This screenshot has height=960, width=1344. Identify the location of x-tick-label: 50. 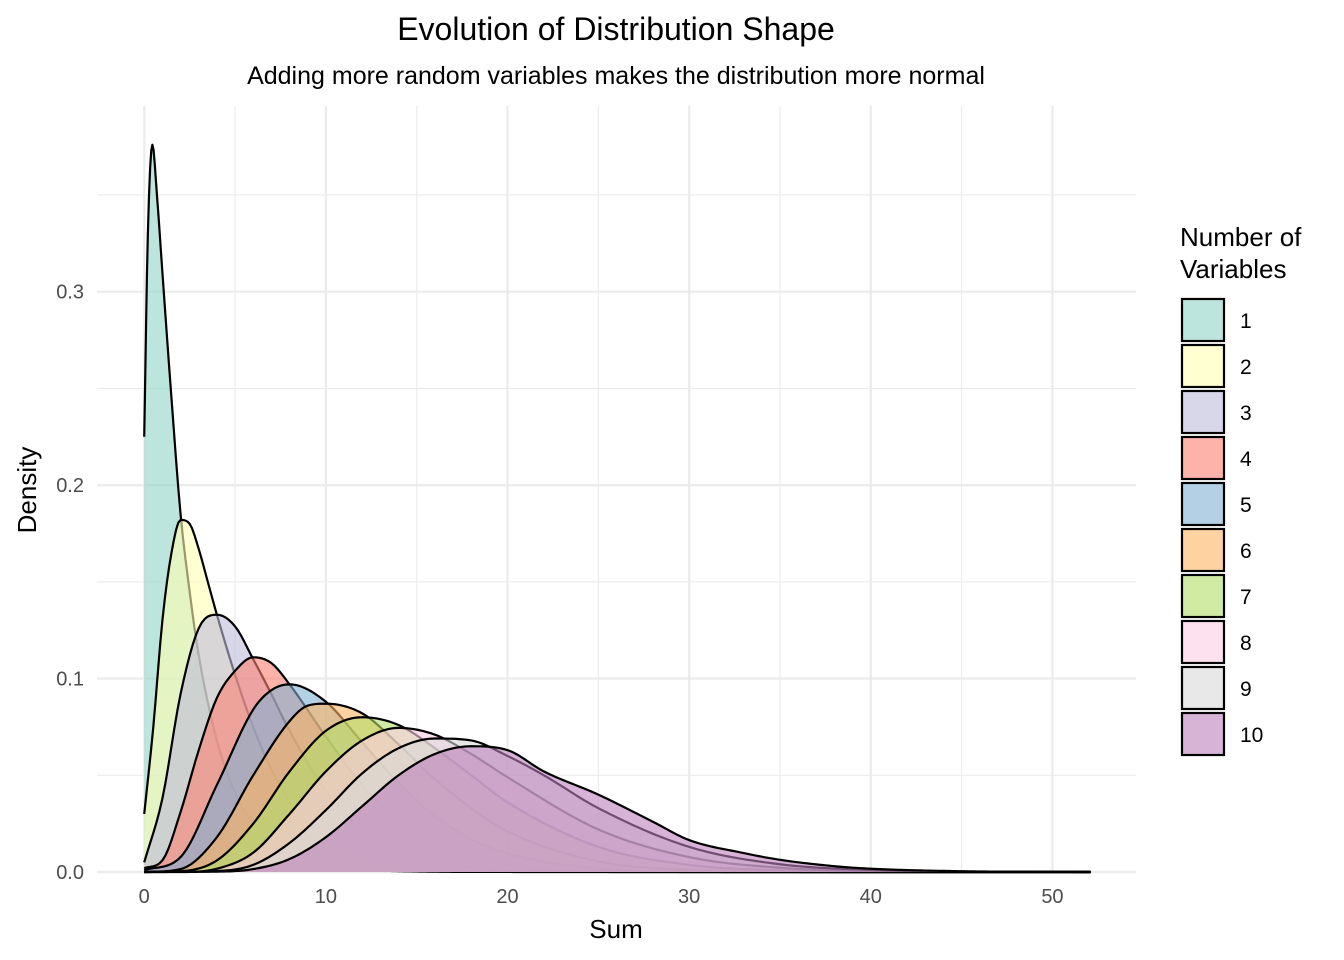
(1052, 897).